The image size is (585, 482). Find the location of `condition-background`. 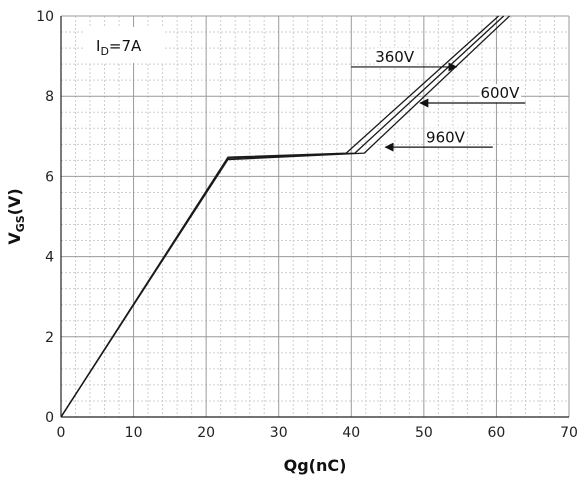

condition-background is located at coordinates (124, 45).